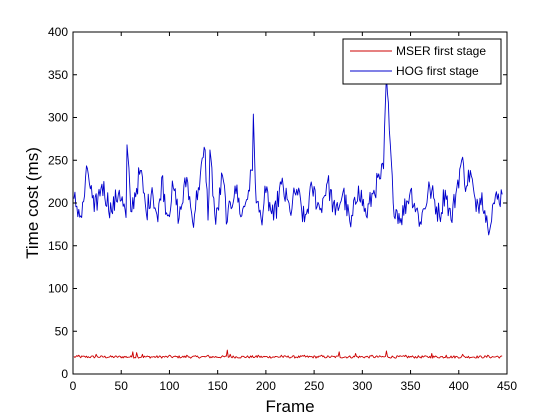 This screenshot has height=420, width=560. I want to click on x-tick-label: 450, so click(507, 386).